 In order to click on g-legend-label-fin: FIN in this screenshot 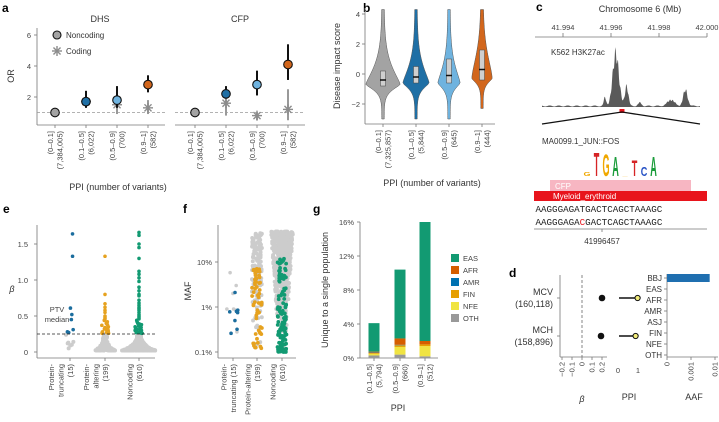, I will do `click(469, 294)`.